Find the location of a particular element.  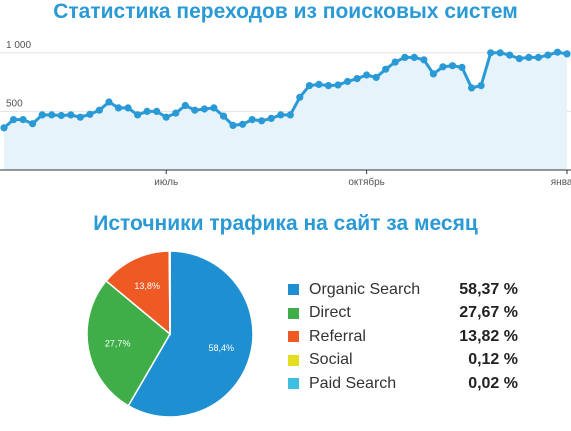

legend-value: 0,02 % is located at coordinates (493, 383).